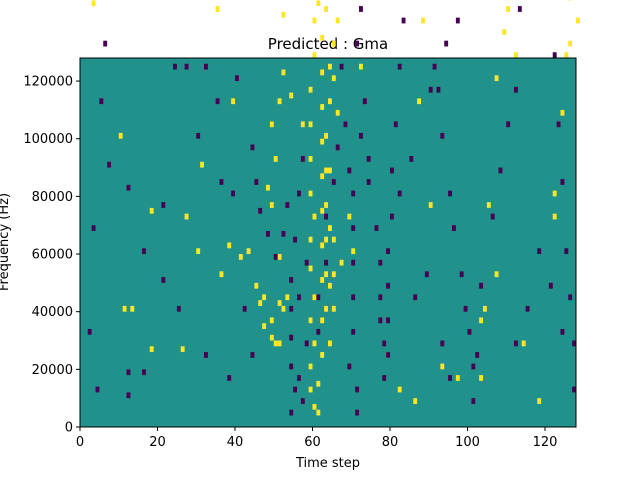 The image size is (640, 480). What do you see at coordinates (48, 139) in the screenshot?
I see `y-tick-label: 100000` at bounding box center [48, 139].